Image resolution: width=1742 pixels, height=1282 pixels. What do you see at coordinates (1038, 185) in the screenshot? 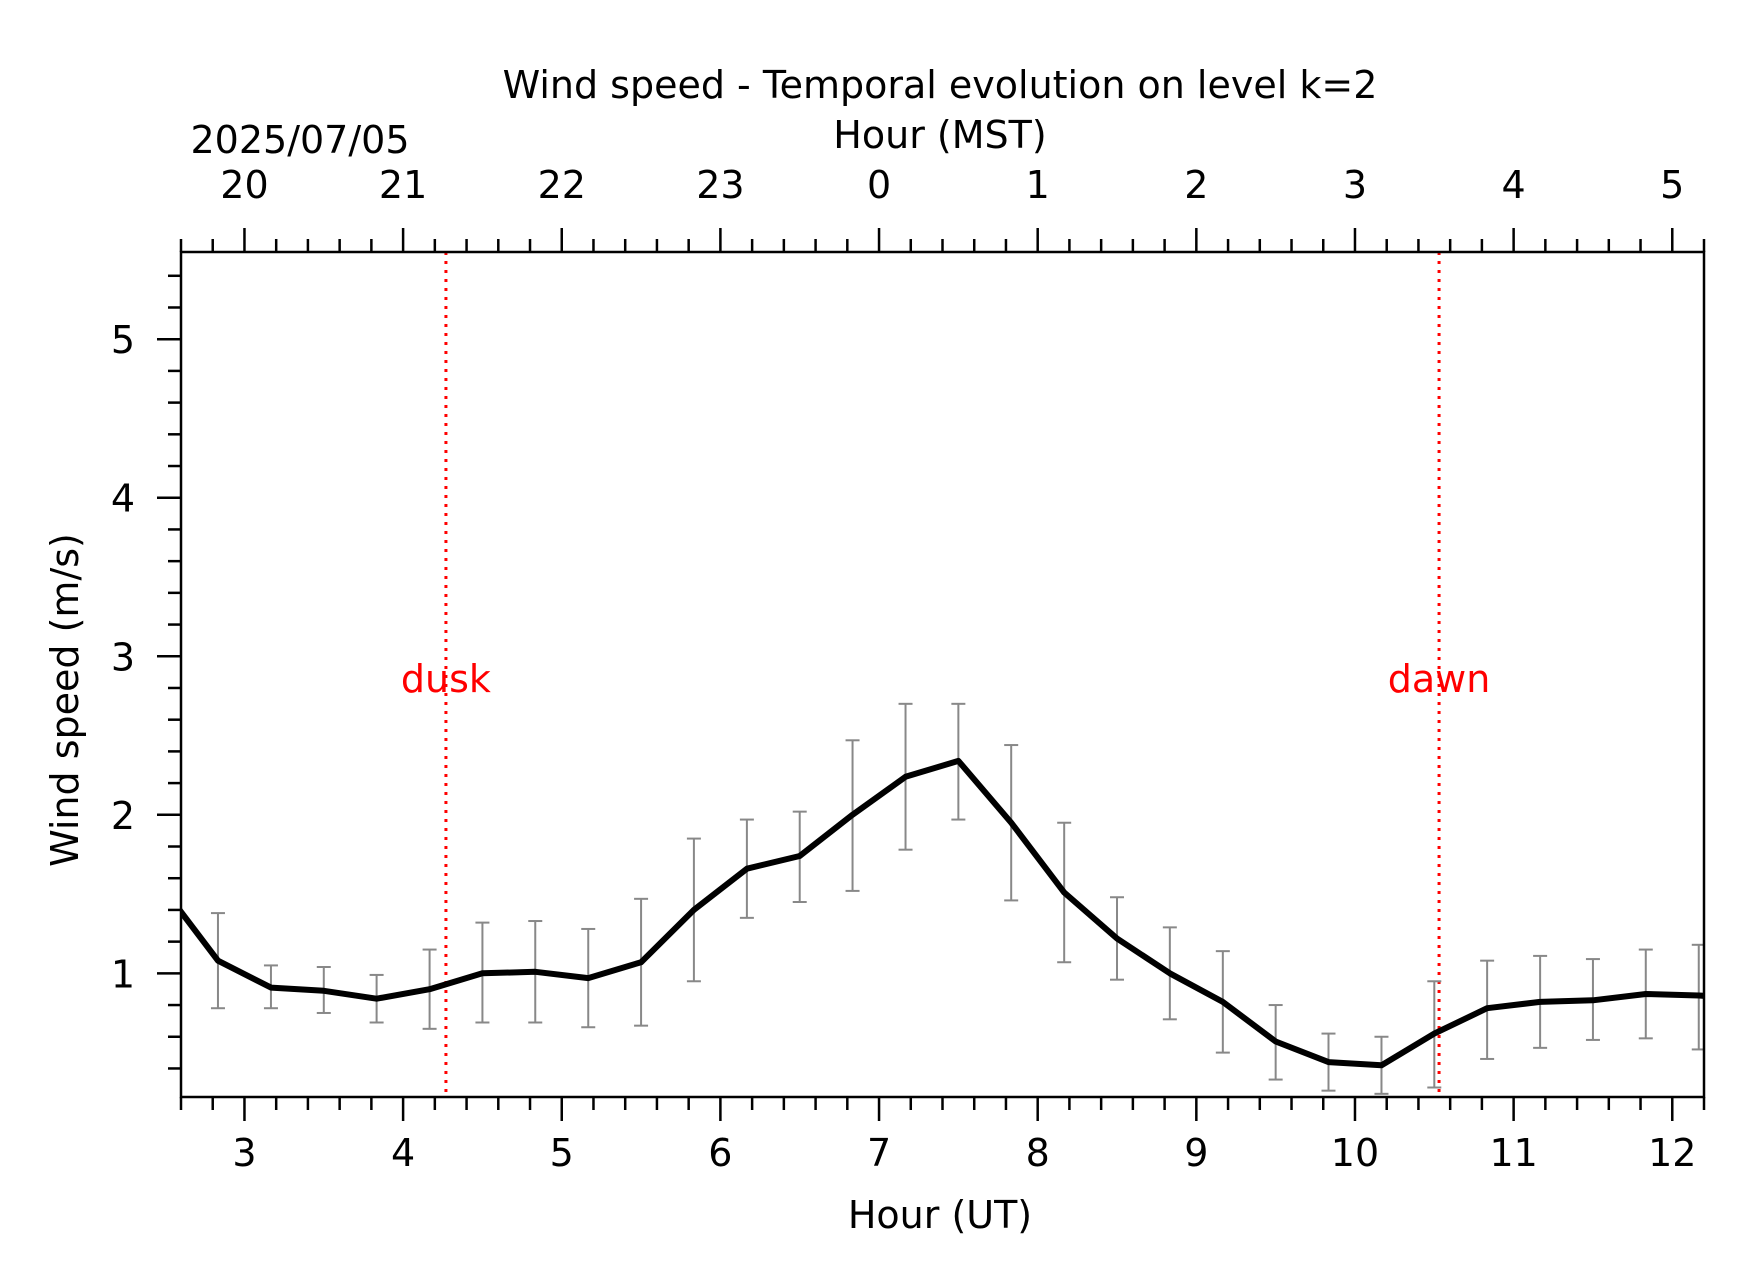
I see `x2-tick-label: 1` at bounding box center [1038, 185].